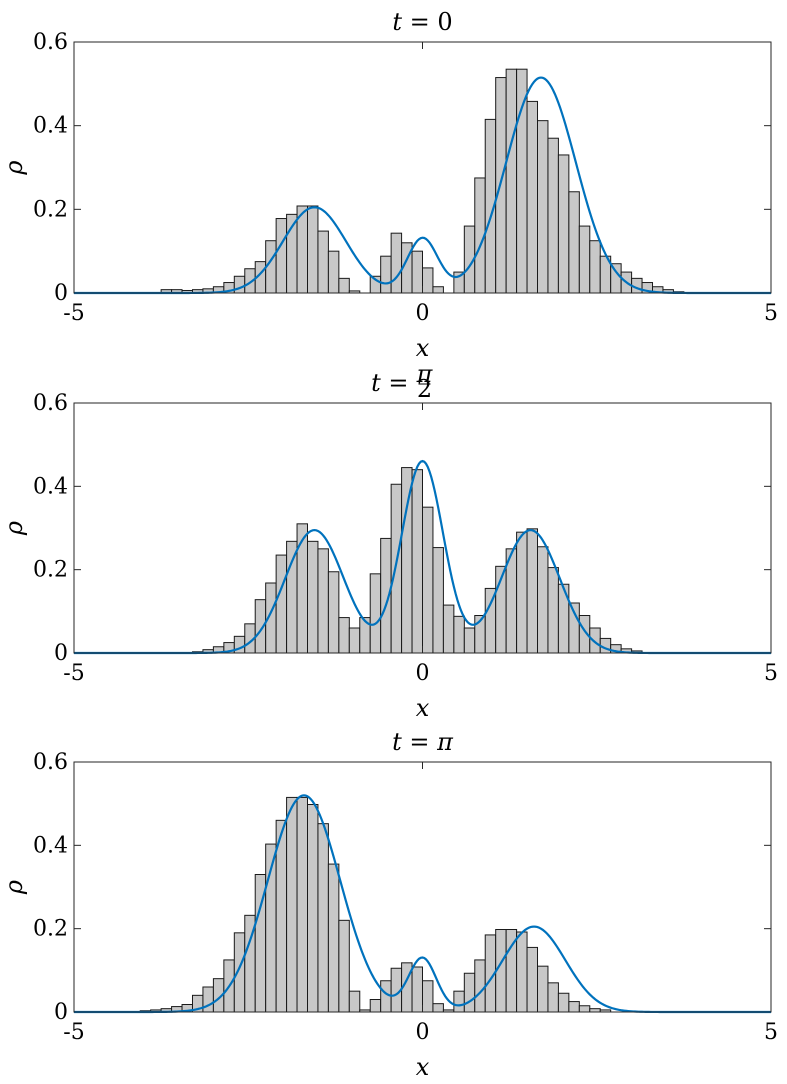  What do you see at coordinates (425, 374) in the screenshot?
I see `svg-text: π` at bounding box center [425, 374].